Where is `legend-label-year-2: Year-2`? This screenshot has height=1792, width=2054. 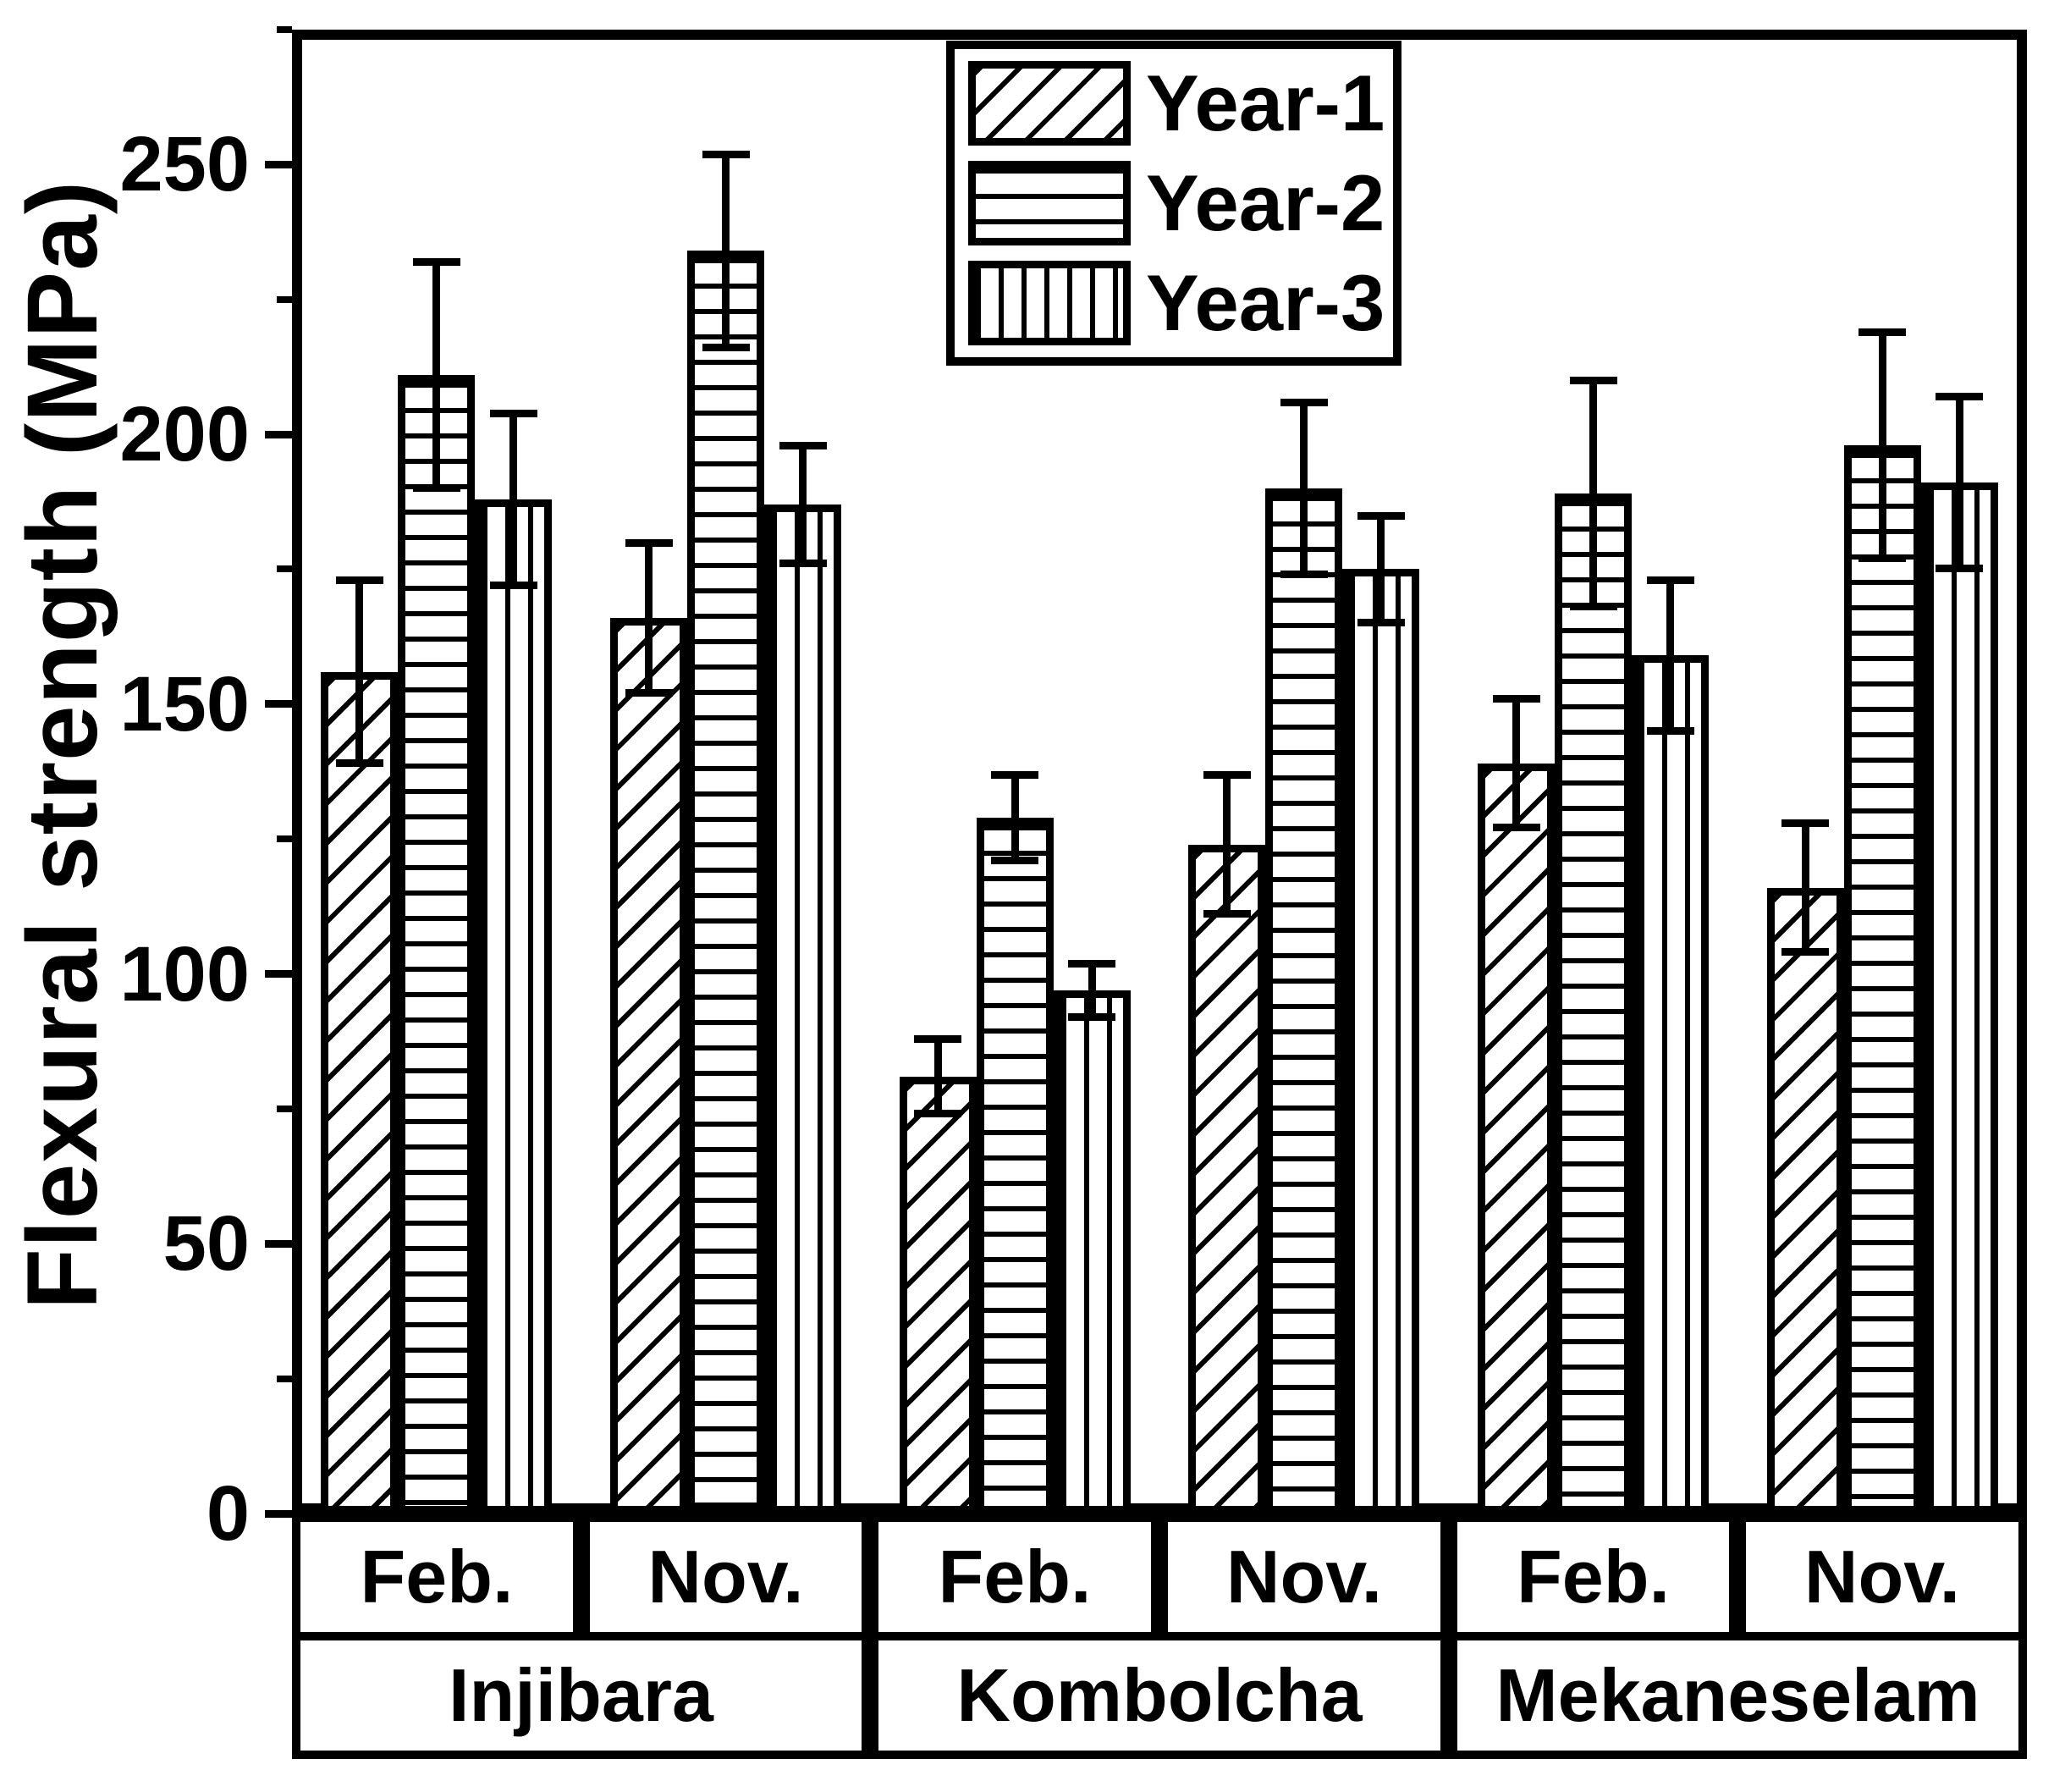
legend-label-year-2: Year-2 is located at coordinates (1265, 202).